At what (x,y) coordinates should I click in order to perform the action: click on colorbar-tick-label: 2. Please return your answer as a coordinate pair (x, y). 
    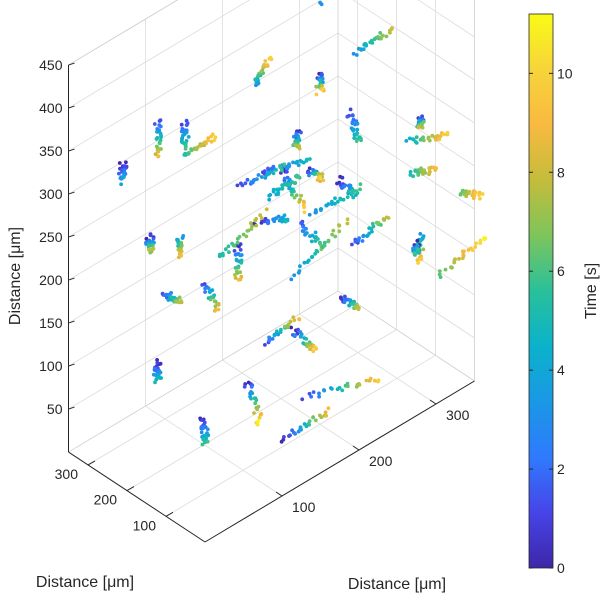
    Looking at the image, I should click on (561, 469).